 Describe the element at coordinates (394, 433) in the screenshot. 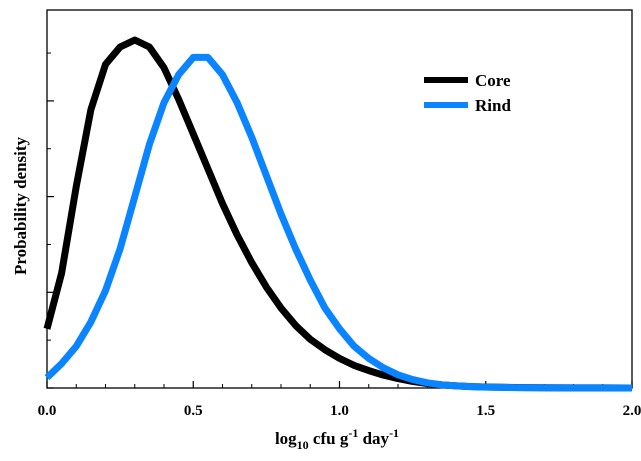

I see `x-axis-title-superscript-2: -1` at that location.